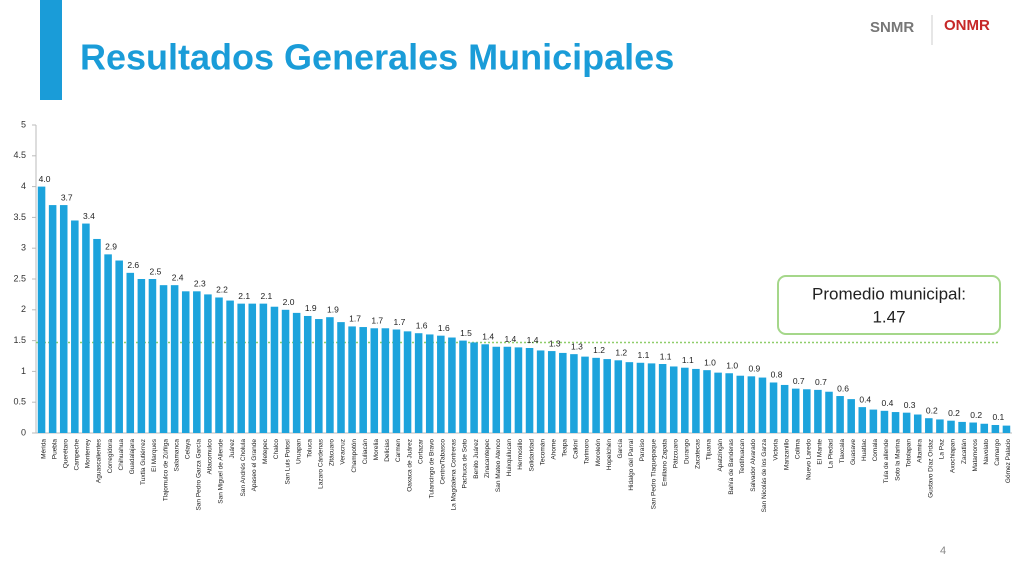  What do you see at coordinates (964, 451) in the screenshot?
I see `x-tick-label: Zacatlán` at bounding box center [964, 451].